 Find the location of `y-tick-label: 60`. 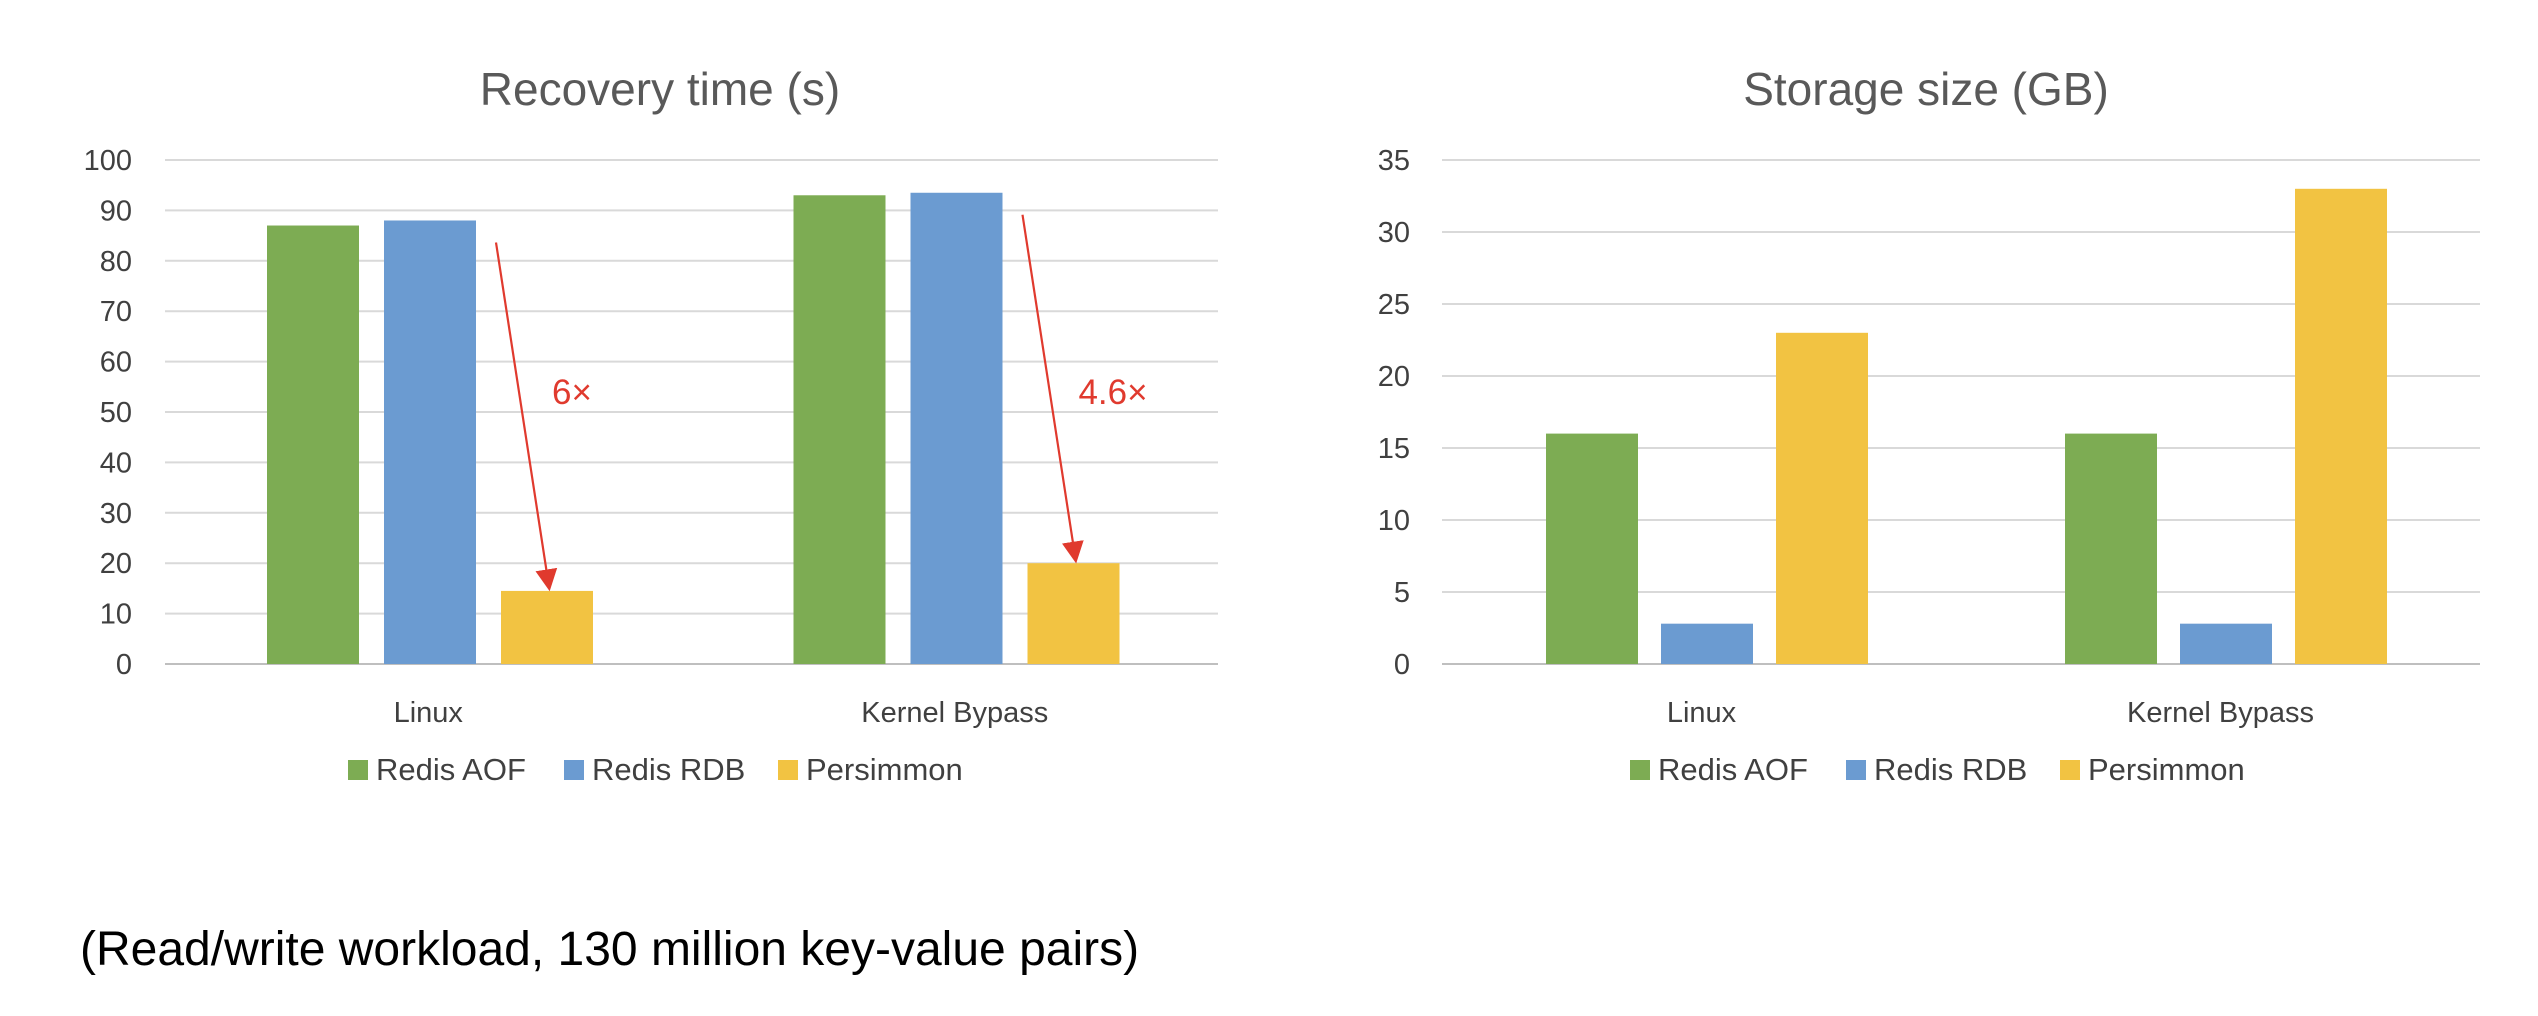

y-tick-label: 60 is located at coordinates (116, 363).